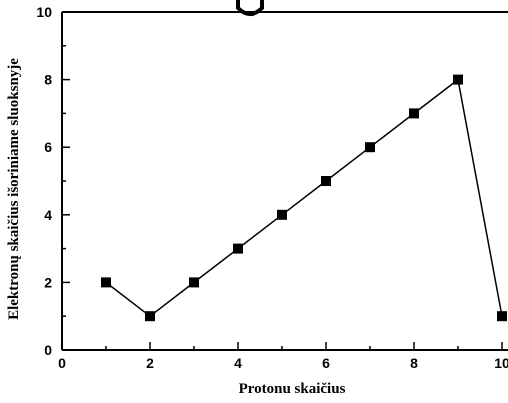 The height and width of the screenshot is (403, 508). What do you see at coordinates (48, 350) in the screenshot?
I see `y-tick-label: 0` at bounding box center [48, 350].